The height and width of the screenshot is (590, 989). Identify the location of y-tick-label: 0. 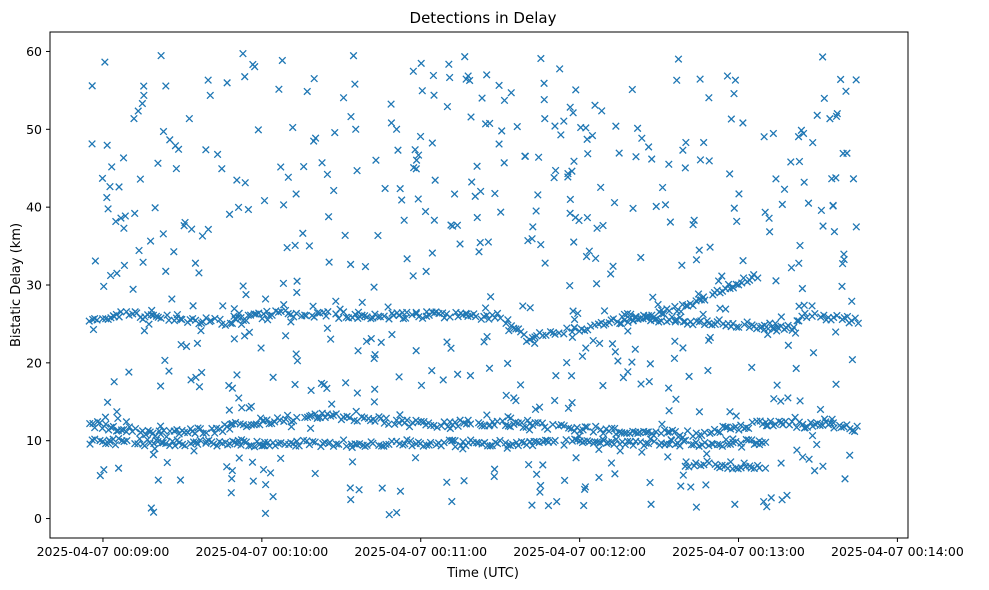
(38, 518).